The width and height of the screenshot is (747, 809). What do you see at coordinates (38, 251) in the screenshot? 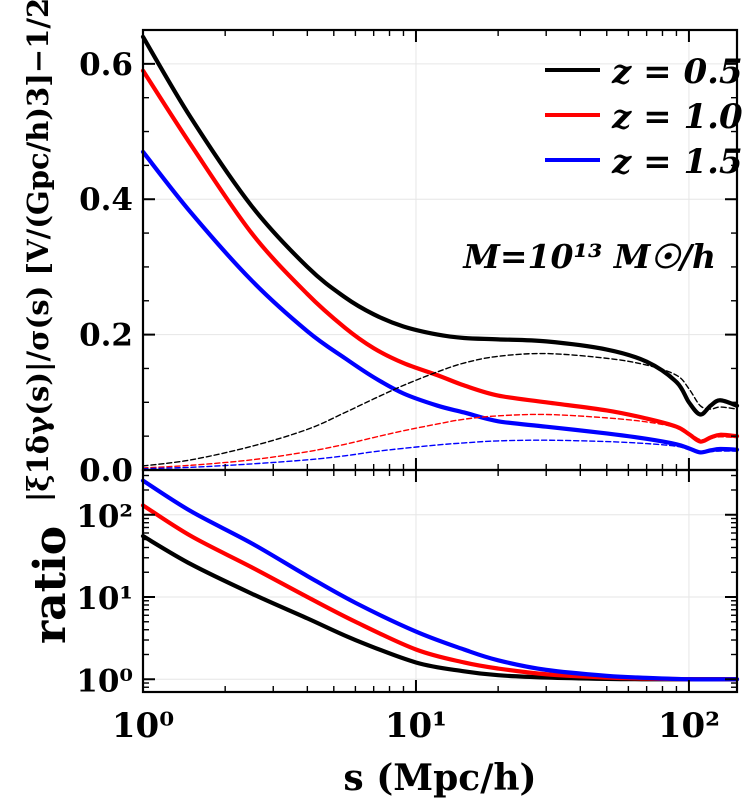
I see `top-y-axis-label: |ξ1δγ(s)|/σ(s) [V/(Gpc/h)3]−1/2` at bounding box center [38, 251].